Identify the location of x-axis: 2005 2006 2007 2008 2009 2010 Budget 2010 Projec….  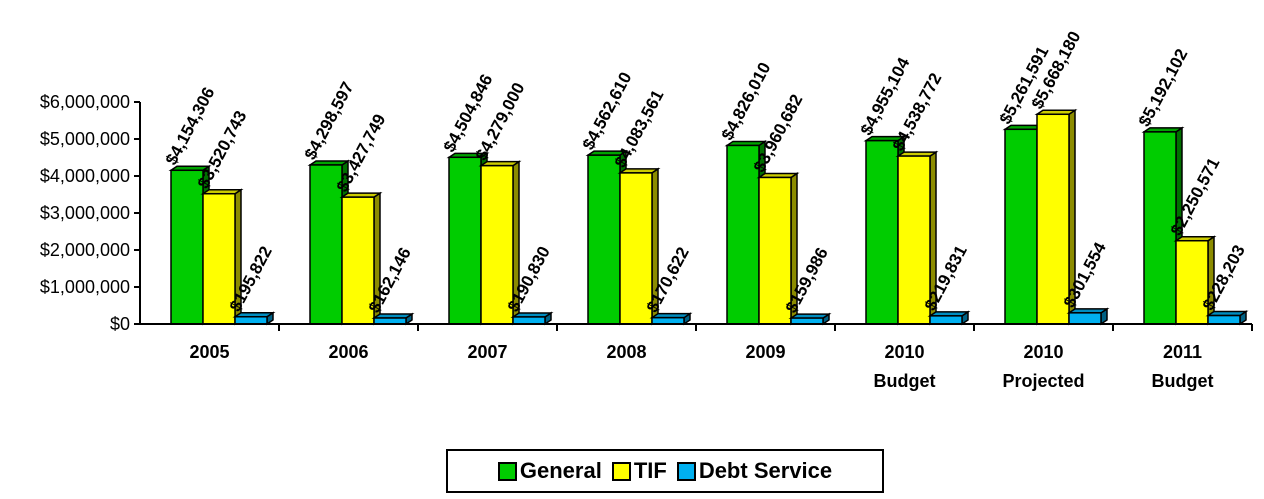
(696, 357).